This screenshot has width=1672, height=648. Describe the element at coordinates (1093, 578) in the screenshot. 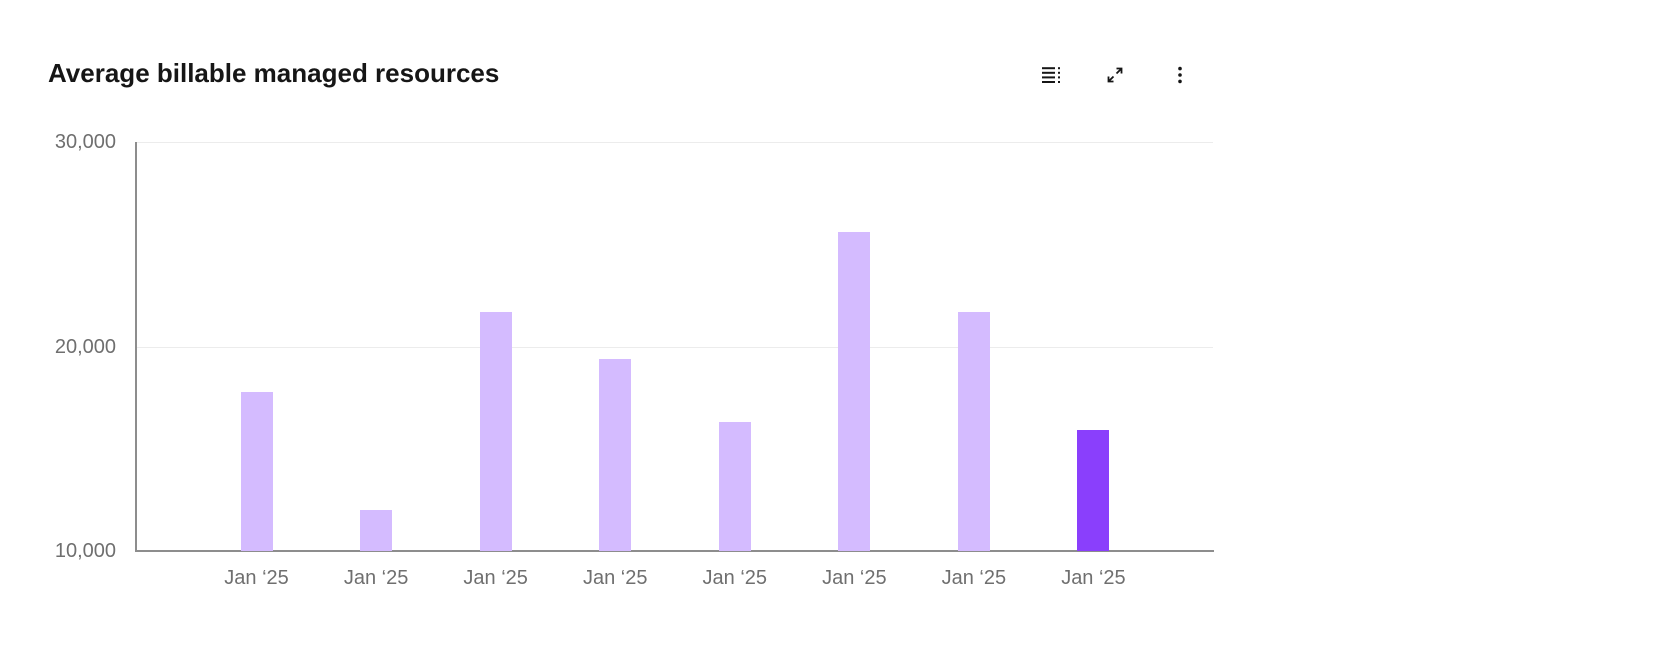

I see `x-tick-label-8: Jan ‘25` at that location.